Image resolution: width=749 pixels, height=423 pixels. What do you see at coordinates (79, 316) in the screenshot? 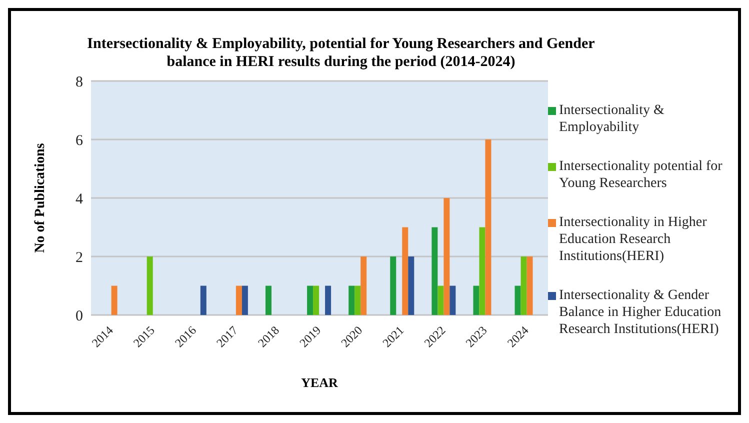
I see `y-tick-label: 0` at bounding box center [79, 316].